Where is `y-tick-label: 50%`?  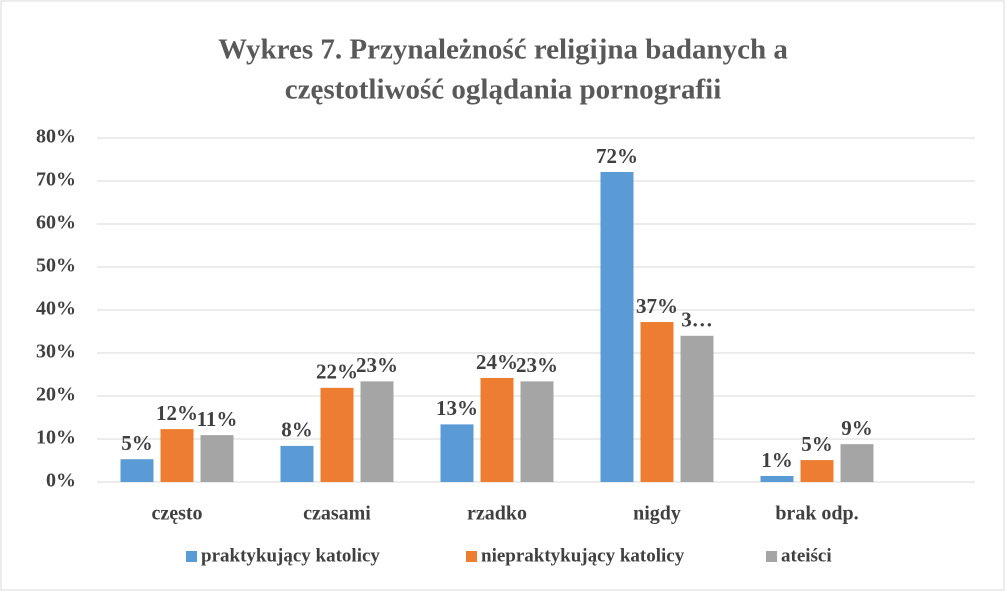 y-tick-label: 50% is located at coordinates (56, 266).